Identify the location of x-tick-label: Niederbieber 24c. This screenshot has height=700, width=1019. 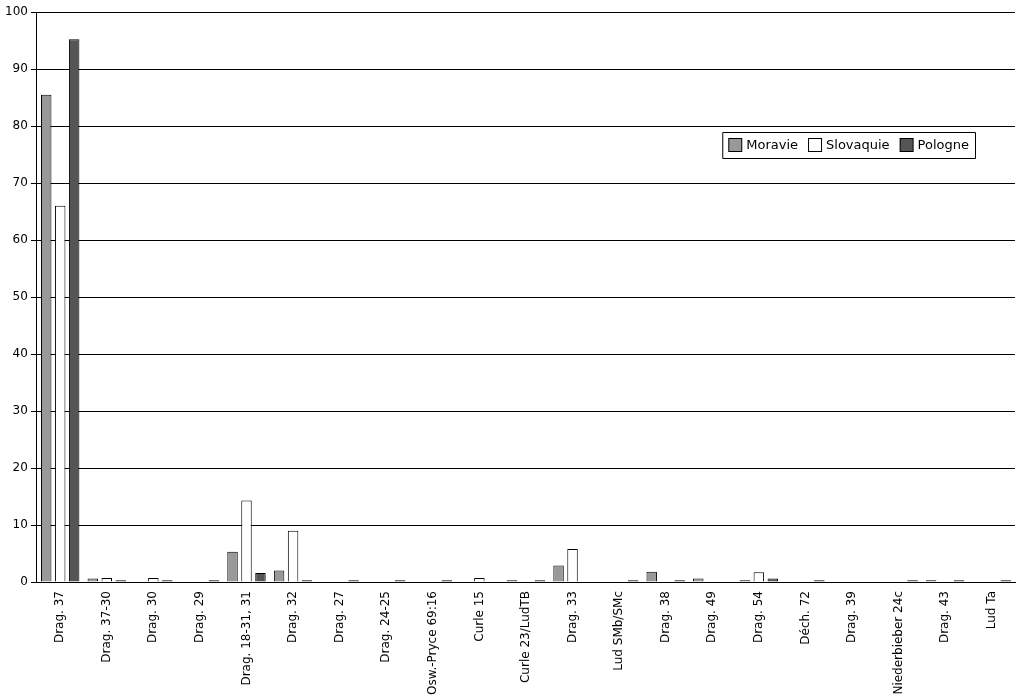
(897, 643).